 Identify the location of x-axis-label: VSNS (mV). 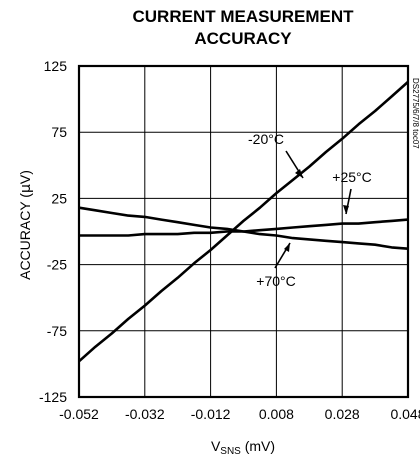
(243, 447).